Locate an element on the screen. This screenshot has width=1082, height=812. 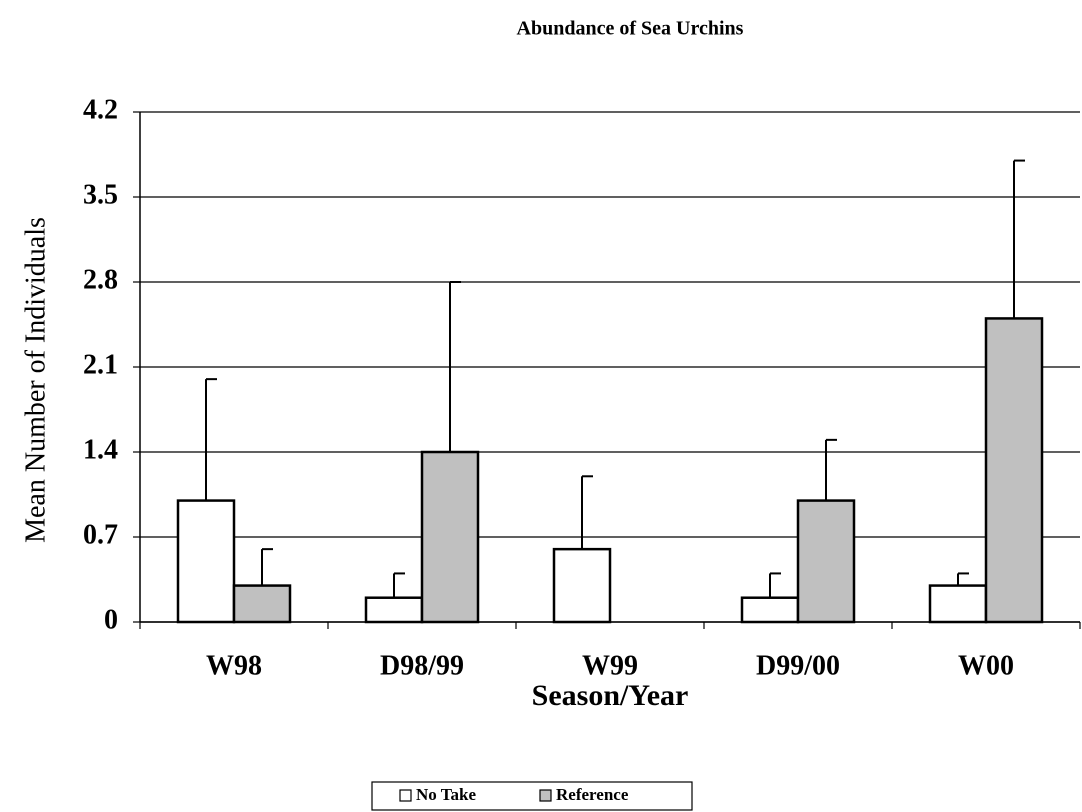
y-tick-label: 0 is located at coordinates (111, 619).